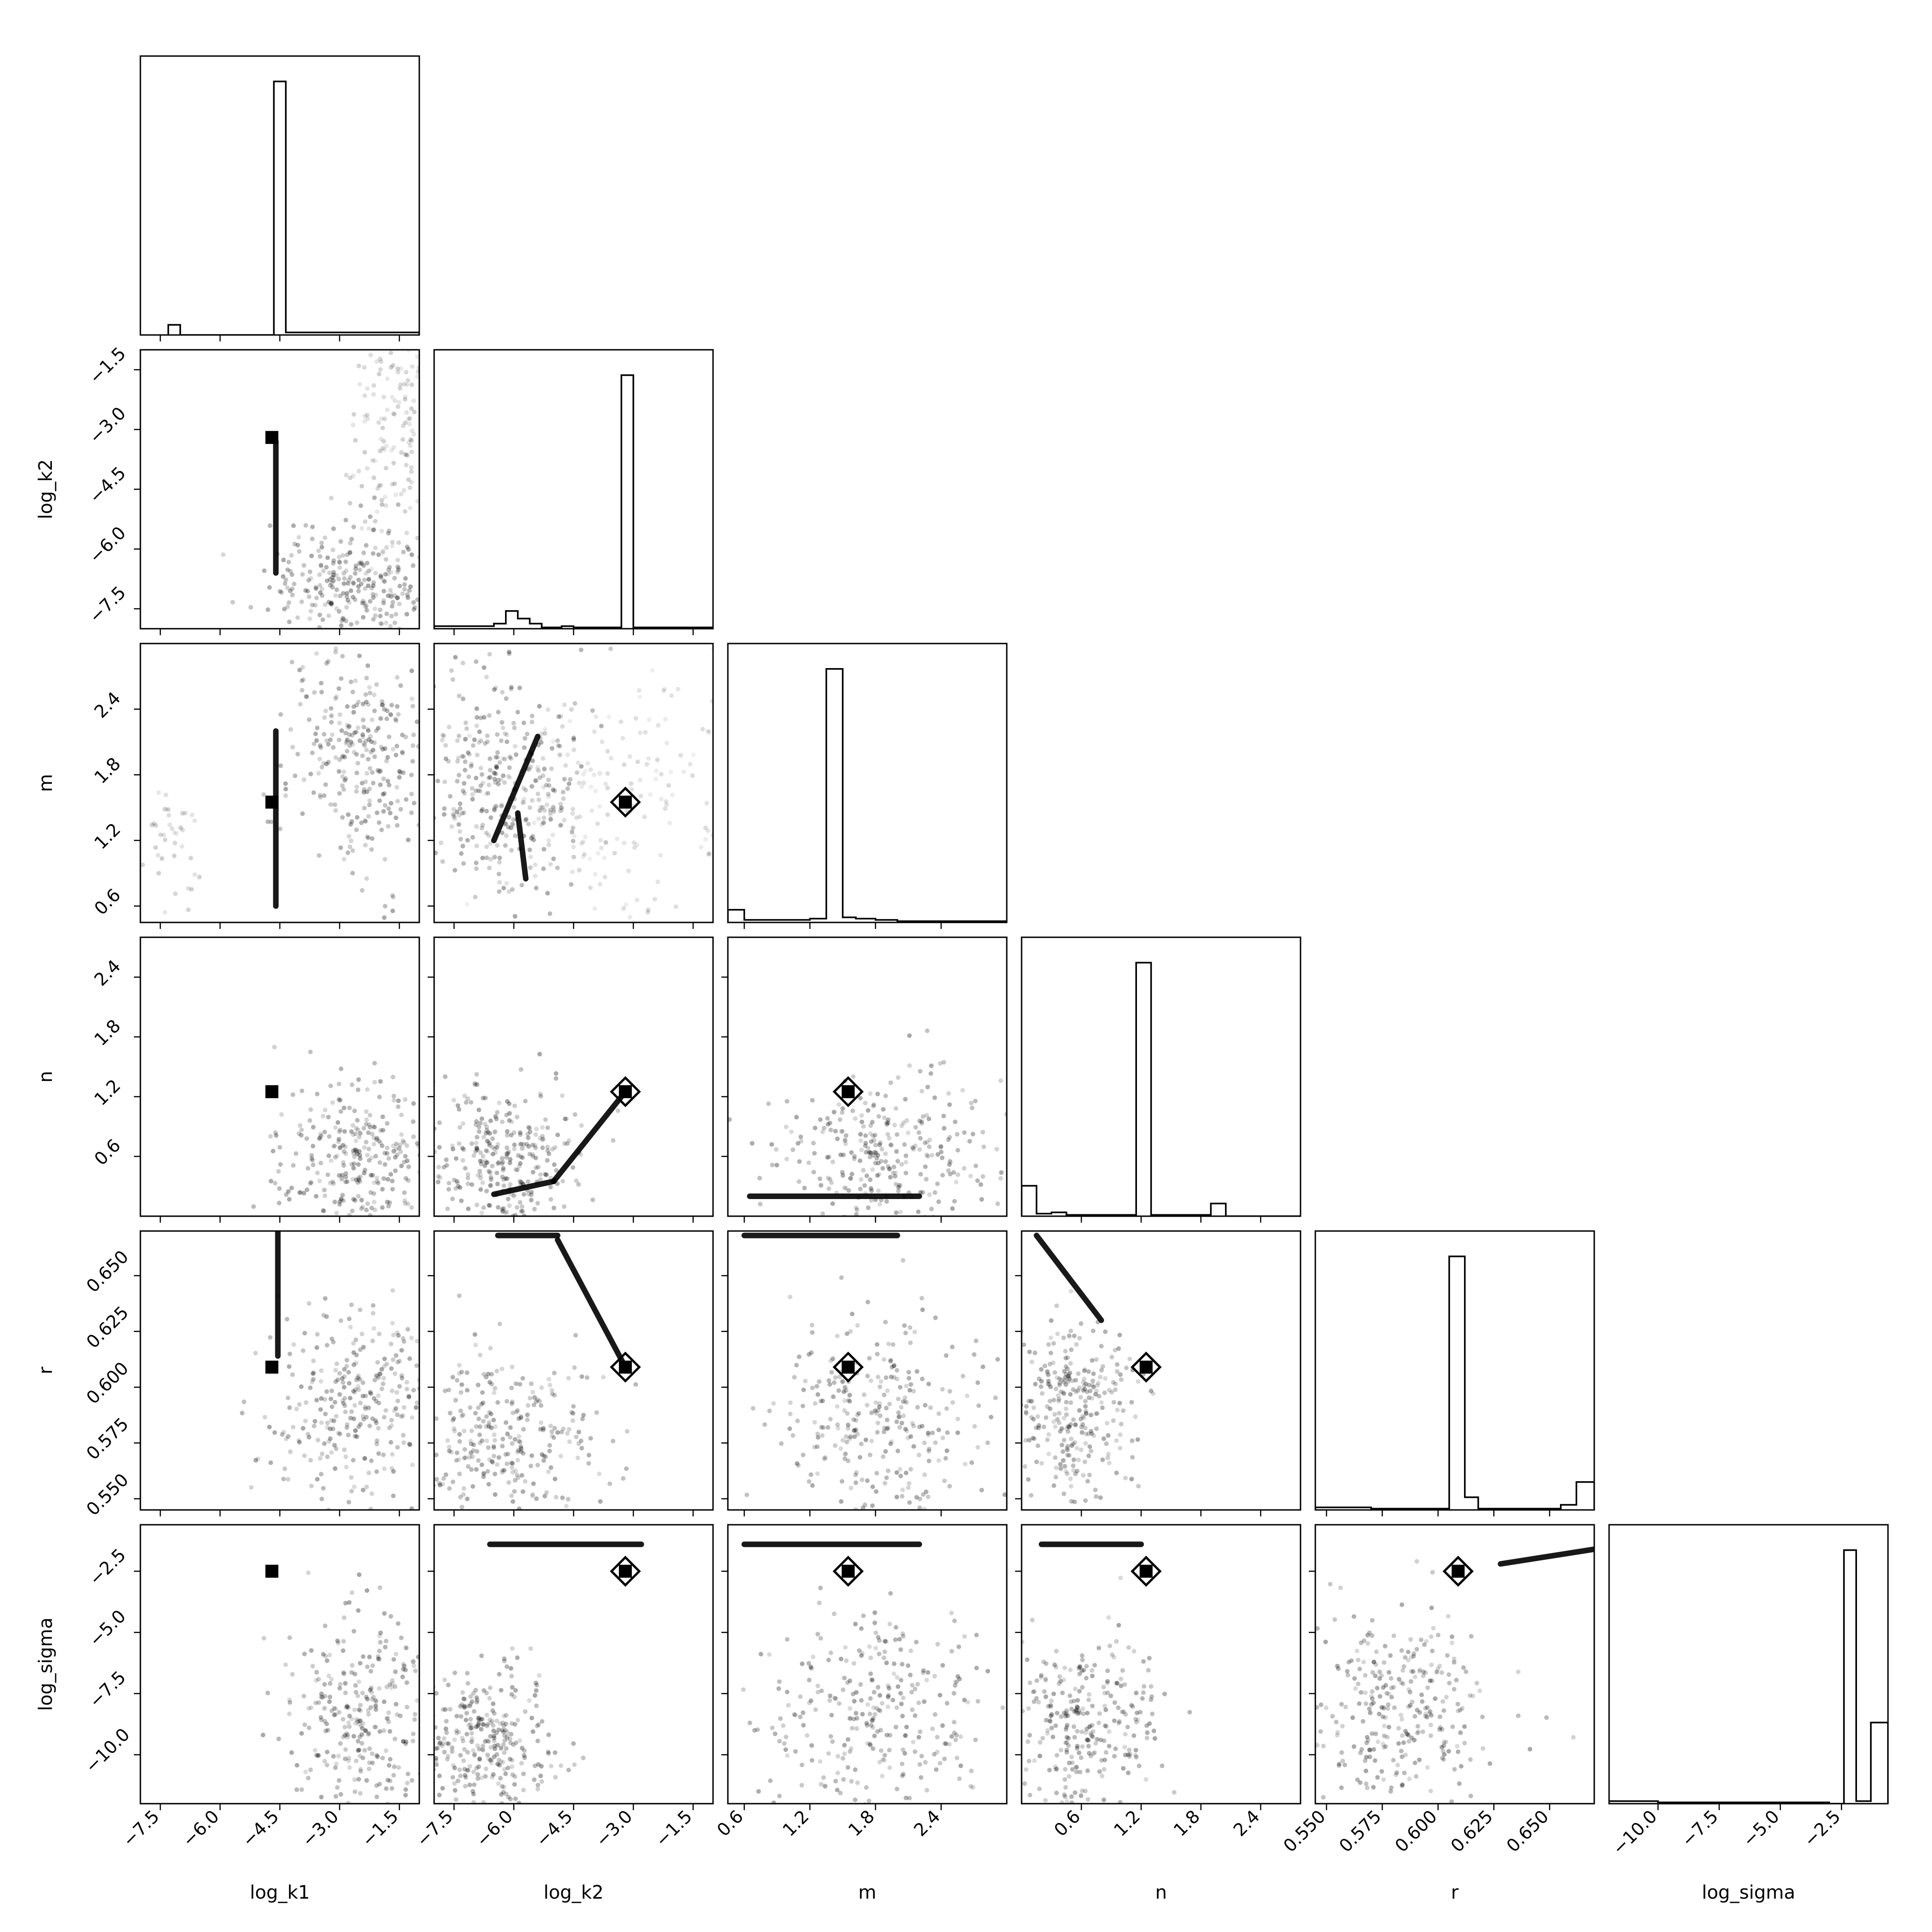  Describe the element at coordinates (1127, 1823) in the screenshot. I see `x-tick-label: 1.2` at that location.